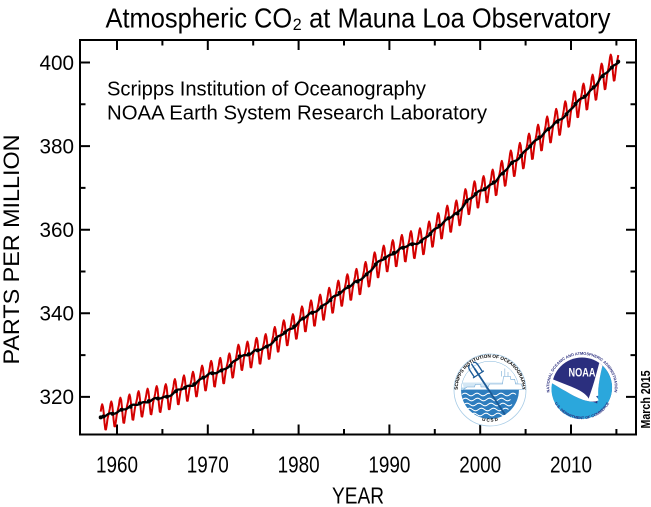  I want to click on svg-text: 2000, so click(480, 464).